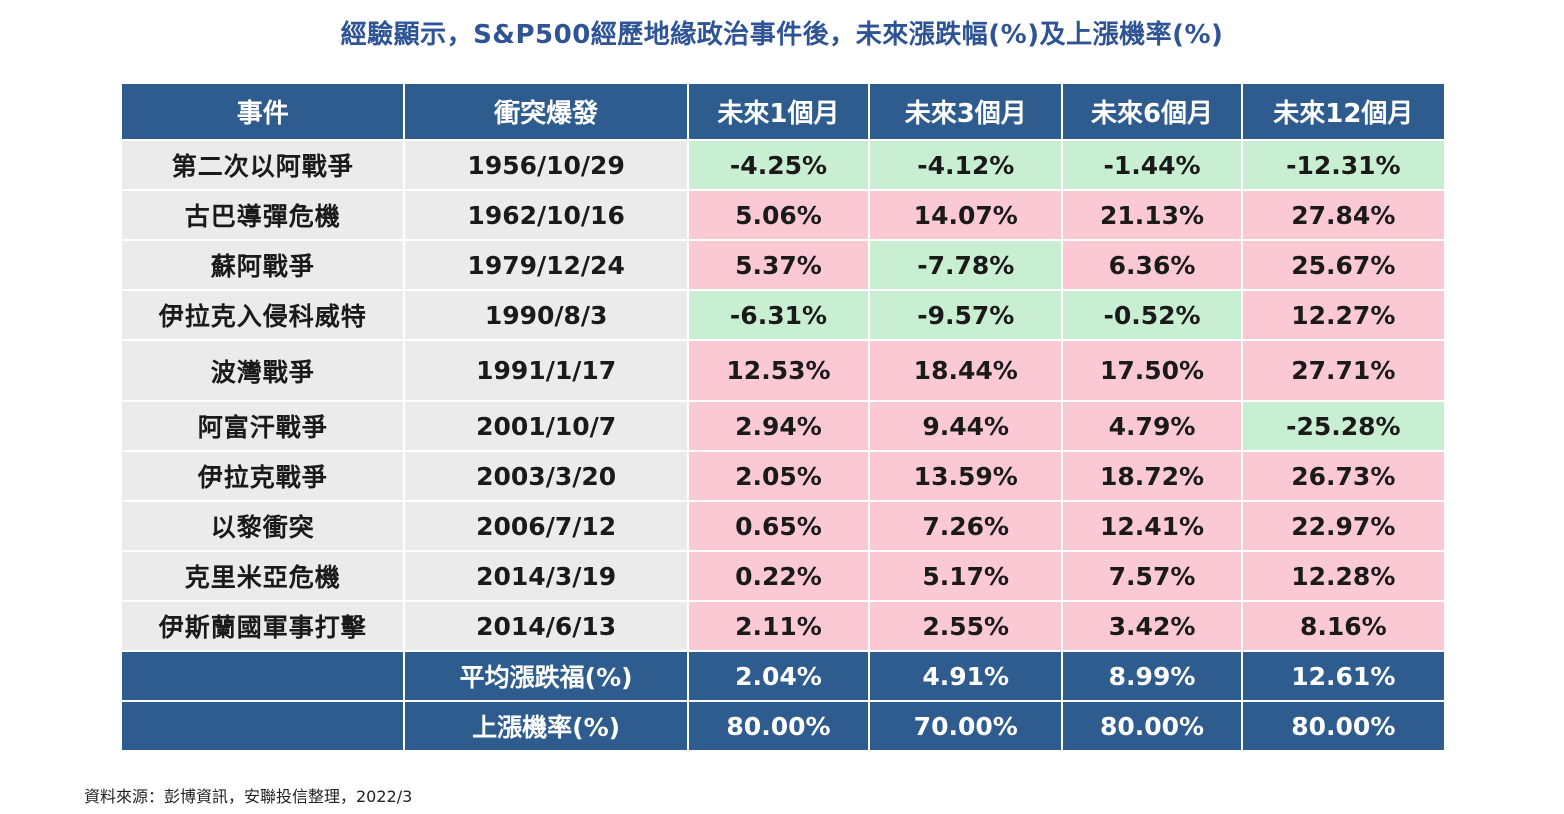  What do you see at coordinates (262, 315) in the screenshot?
I see `event-name-cell: 伊拉克入侵科威特` at bounding box center [262, 315].